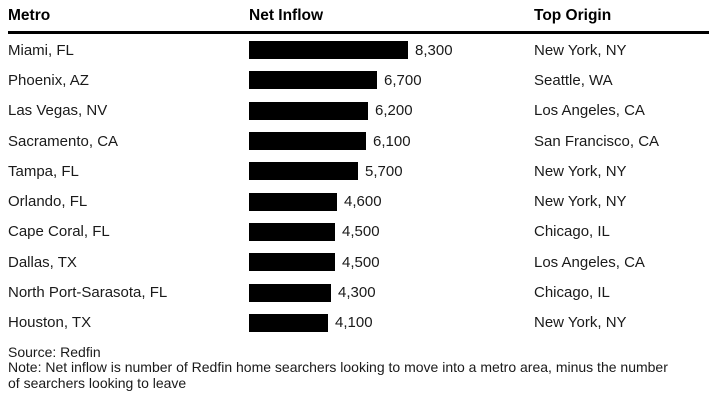 Image resolution: width=728 pixels, height=406 pixels. I want to click on net-inflow-value: 4,100, so click(354, 323).